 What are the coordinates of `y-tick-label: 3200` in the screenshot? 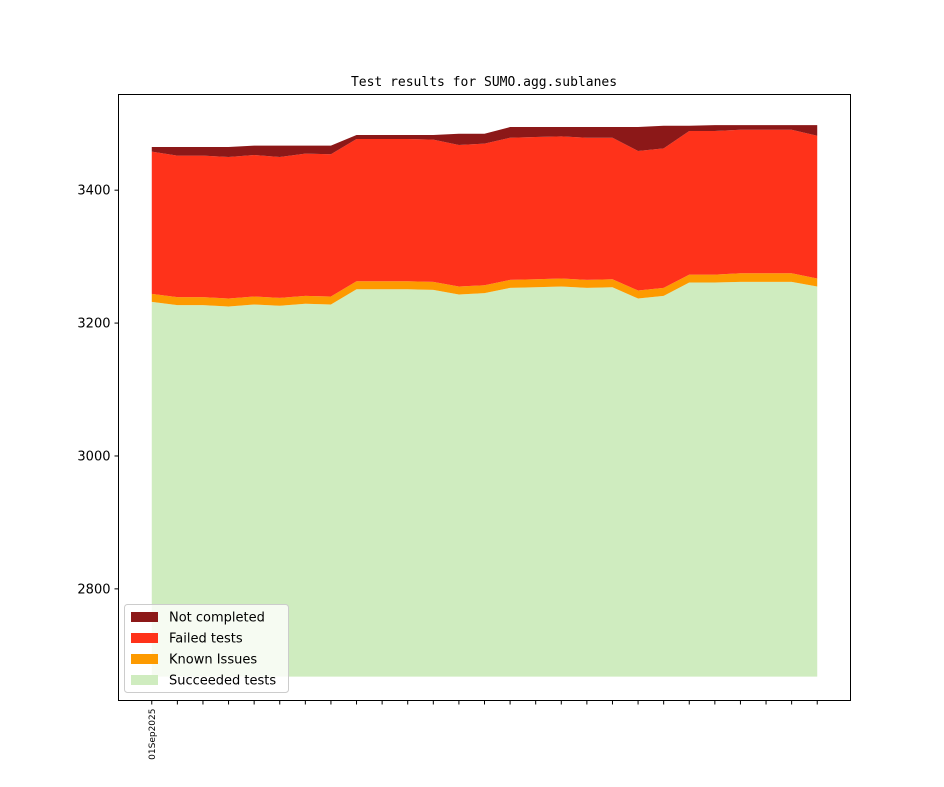 It's located at (93, 324).